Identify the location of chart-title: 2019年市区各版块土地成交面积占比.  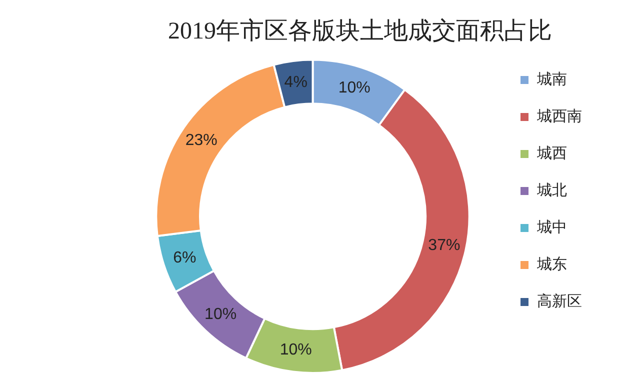
(360, 31).